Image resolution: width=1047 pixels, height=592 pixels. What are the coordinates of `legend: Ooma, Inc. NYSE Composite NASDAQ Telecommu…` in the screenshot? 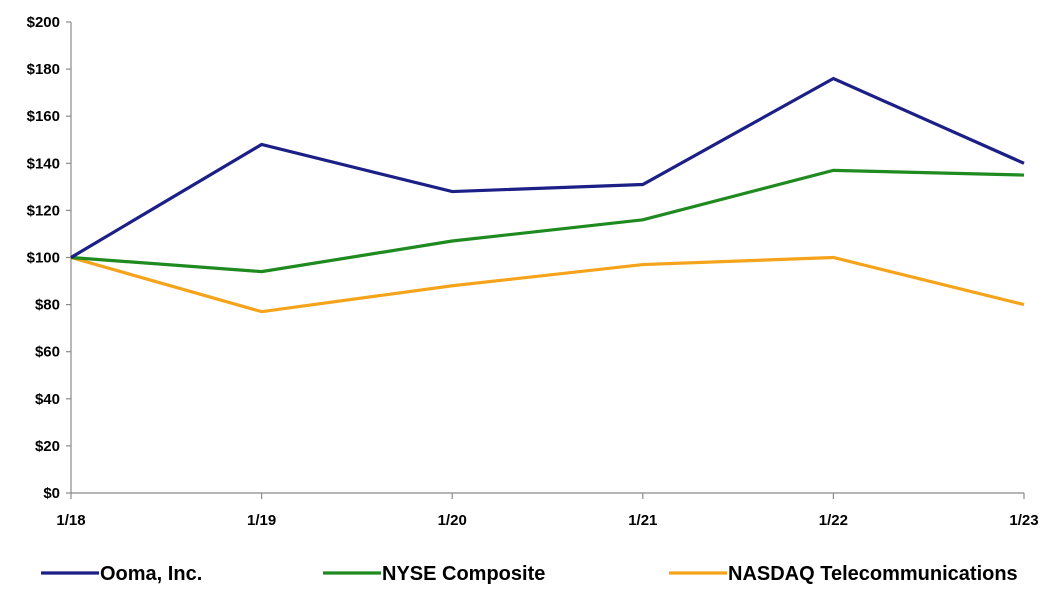 It's located at (529, 574).